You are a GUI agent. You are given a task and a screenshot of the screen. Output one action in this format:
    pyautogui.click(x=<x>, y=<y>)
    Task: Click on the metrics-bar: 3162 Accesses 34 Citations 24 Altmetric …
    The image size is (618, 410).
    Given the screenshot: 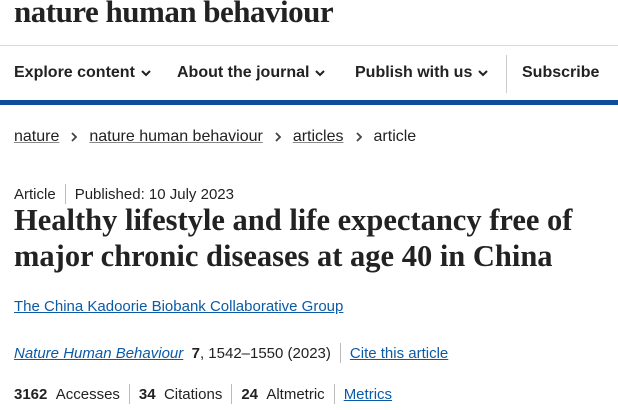 What is the action you would take?
    pyautogui.click(x=203, y=394)
    